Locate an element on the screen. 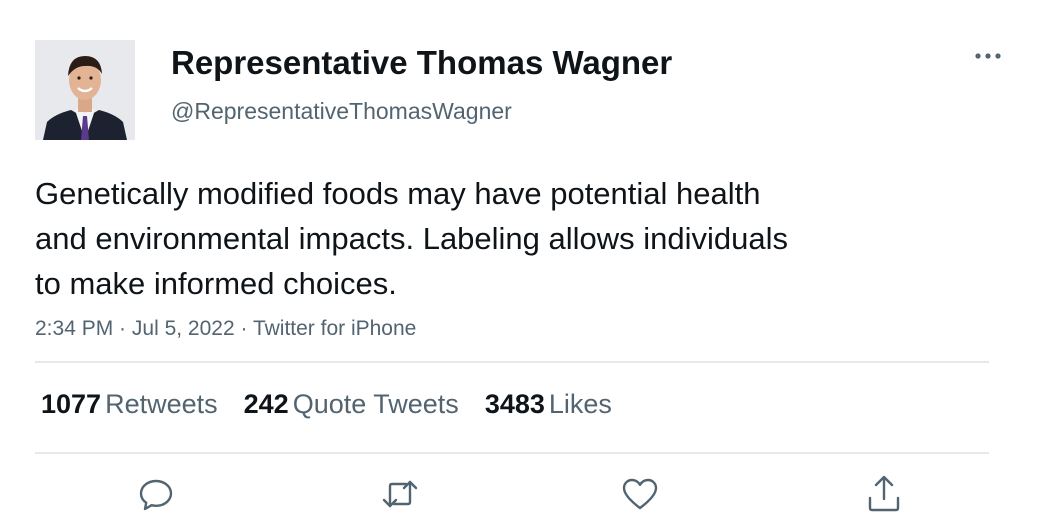 The width and height of the screenshot is (1050, 525). retweet-button is located at coordinates (400, 494).